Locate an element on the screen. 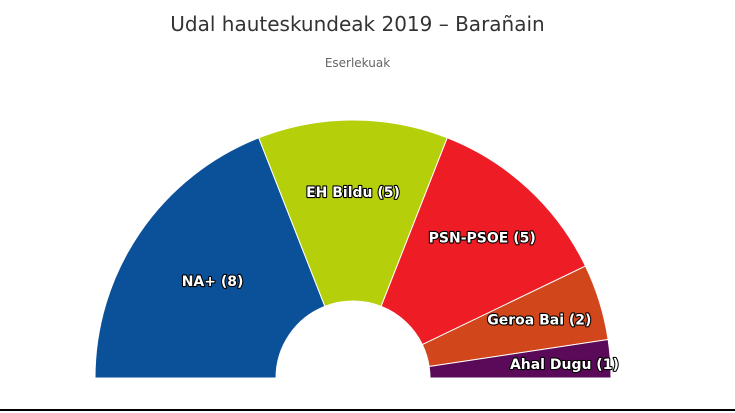 This screenshot has height=413, width=735. slice-label-psn-psoe: PSN-PSOE (5) is located at coordinates (482, 239).